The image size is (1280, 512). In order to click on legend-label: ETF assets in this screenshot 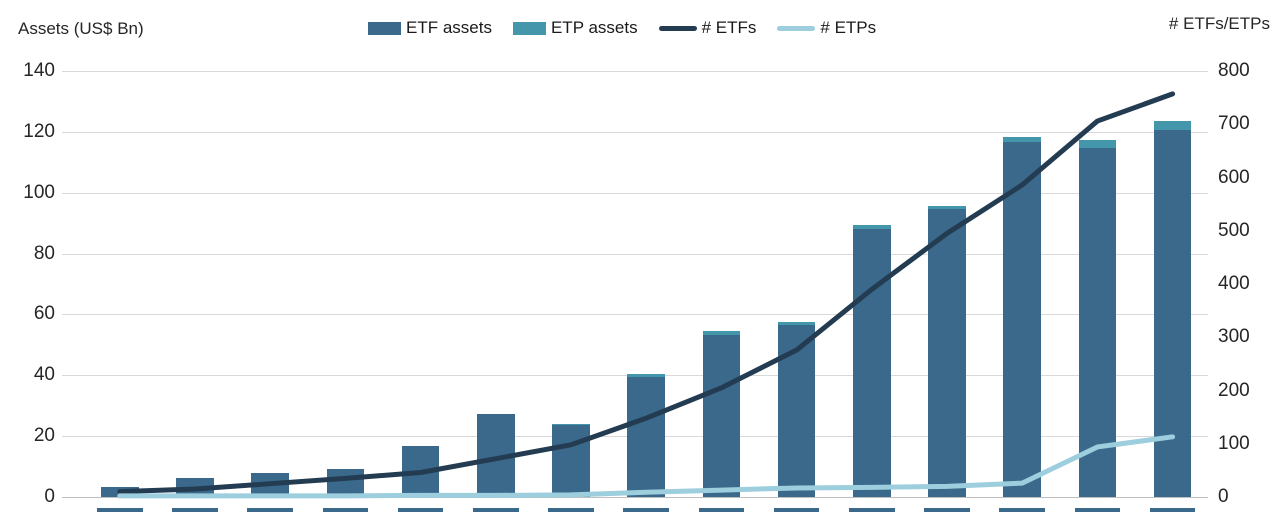, I will do `click(449, 27)`.